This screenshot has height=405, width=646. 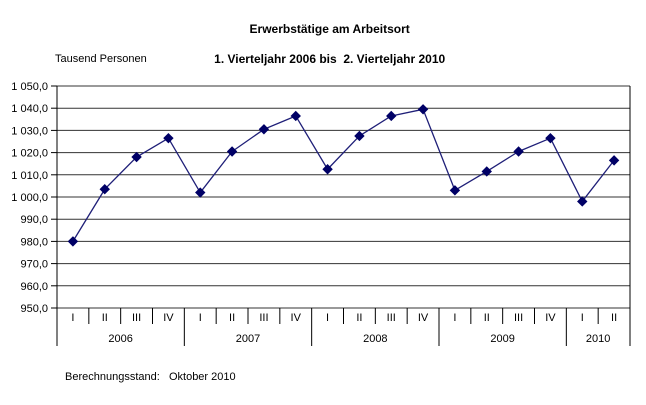 What do you see at coordinates (502, 339) in the screenshot?
I see `x-year-label: 2009` at bounding box center [502, 339].